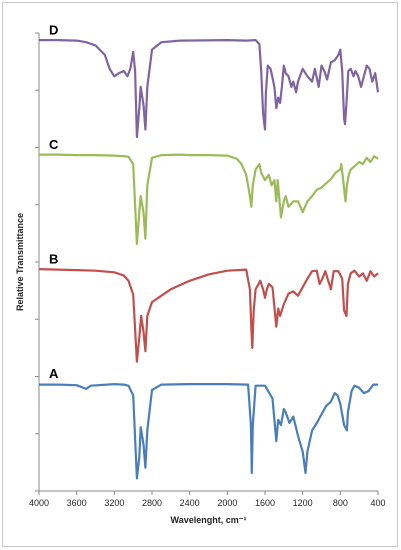 Image resolution: width=401 pixels, height=550 pixels. I want to click on series-line-b, so click(208, 315).